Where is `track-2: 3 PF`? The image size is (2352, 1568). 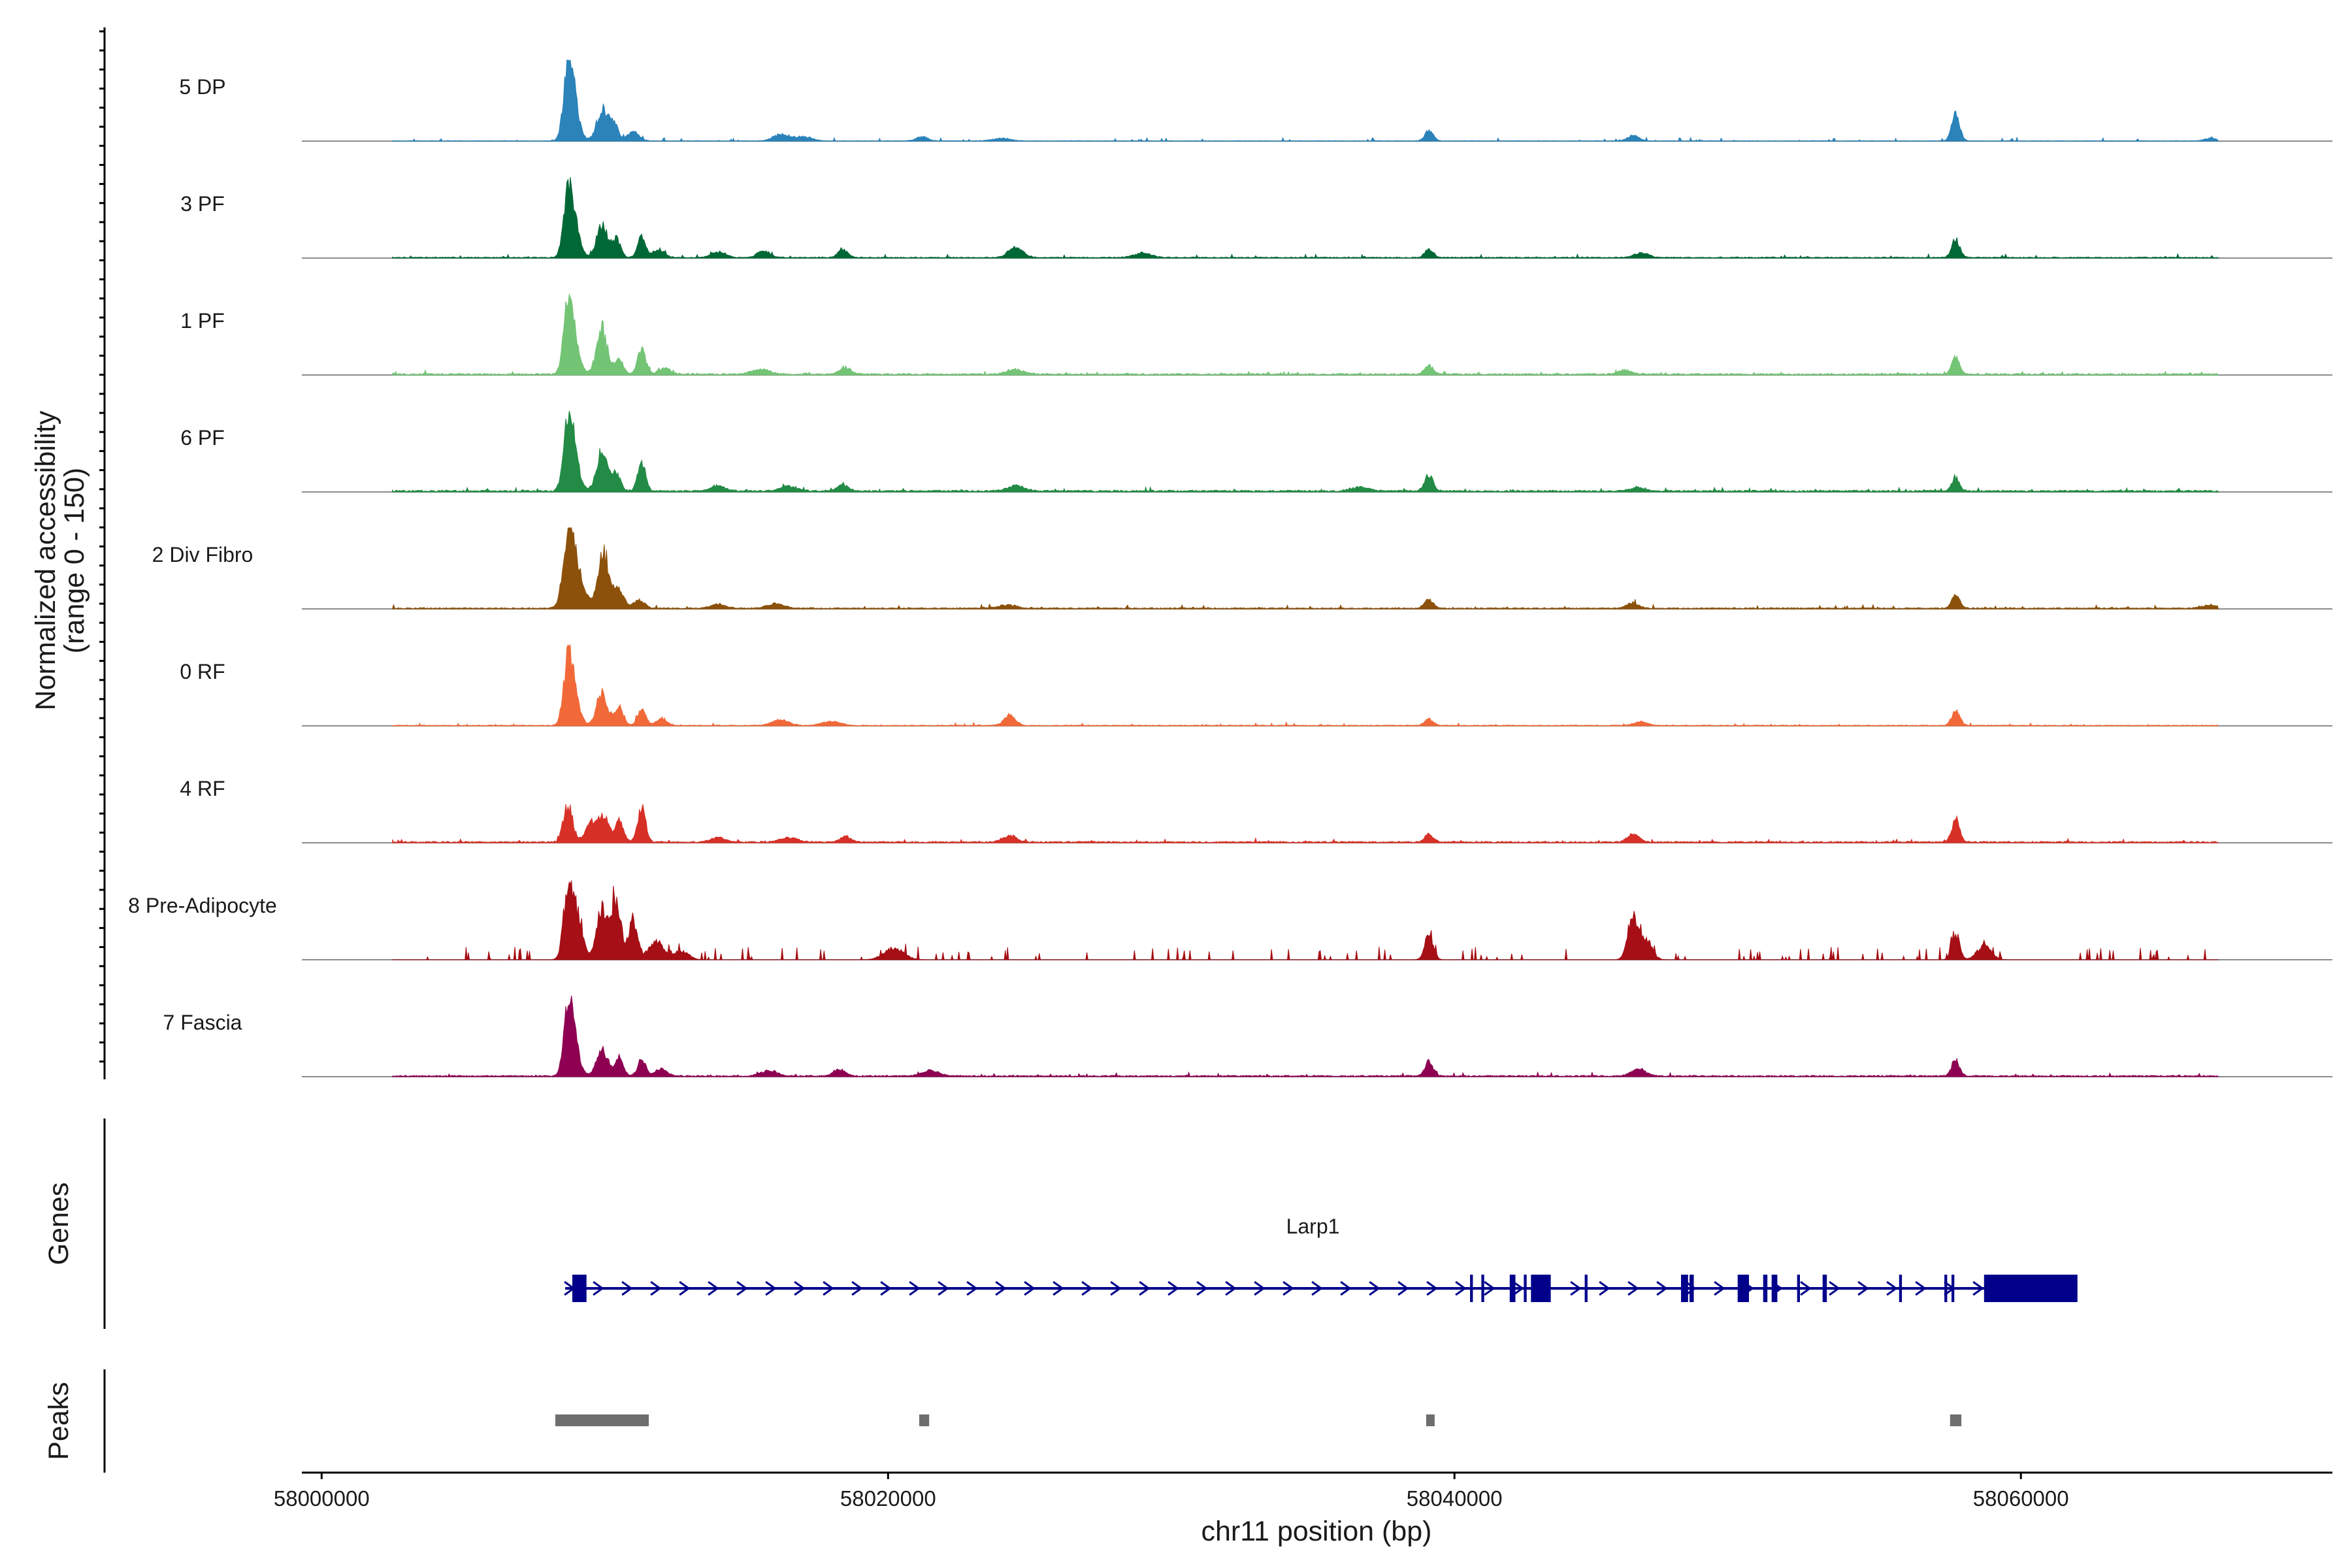 track-2: 3 PF is located at coordinates (1256, 217).